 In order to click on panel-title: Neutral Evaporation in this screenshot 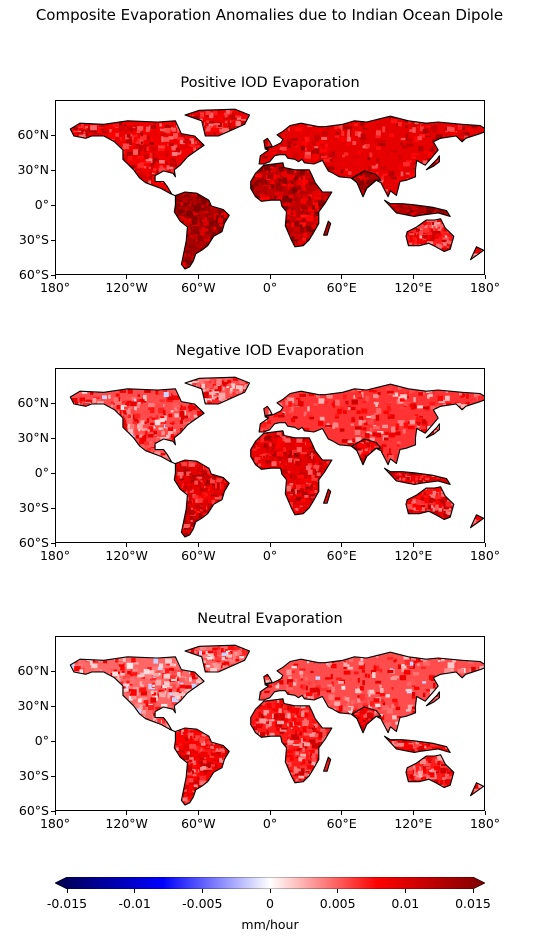, I will do `click(270, 619)`.